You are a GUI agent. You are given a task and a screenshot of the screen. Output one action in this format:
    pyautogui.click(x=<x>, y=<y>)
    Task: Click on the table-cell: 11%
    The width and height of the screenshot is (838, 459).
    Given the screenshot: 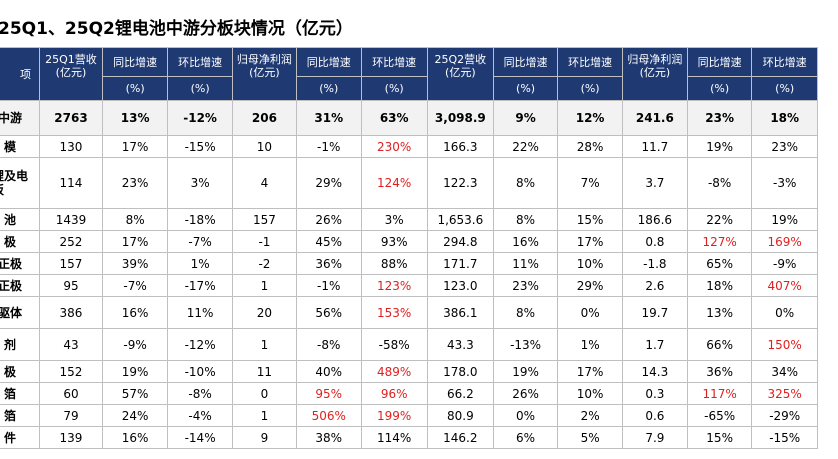 What is the action you would take?
    pyautogui.click(x=525, y=263)
    